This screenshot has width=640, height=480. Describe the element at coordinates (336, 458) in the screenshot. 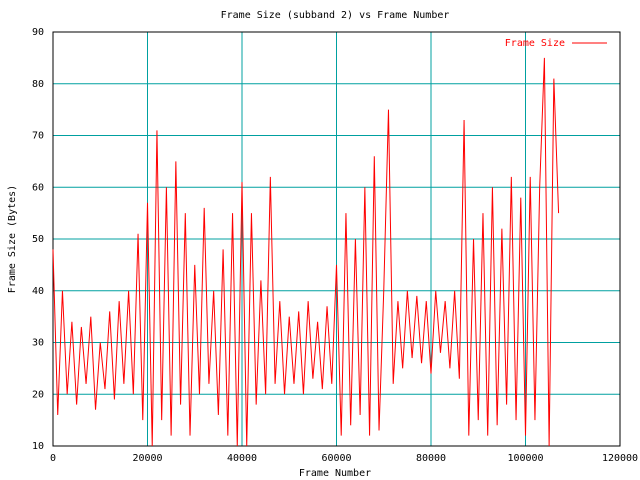

I see `x-tick-label: 60000` at that location.